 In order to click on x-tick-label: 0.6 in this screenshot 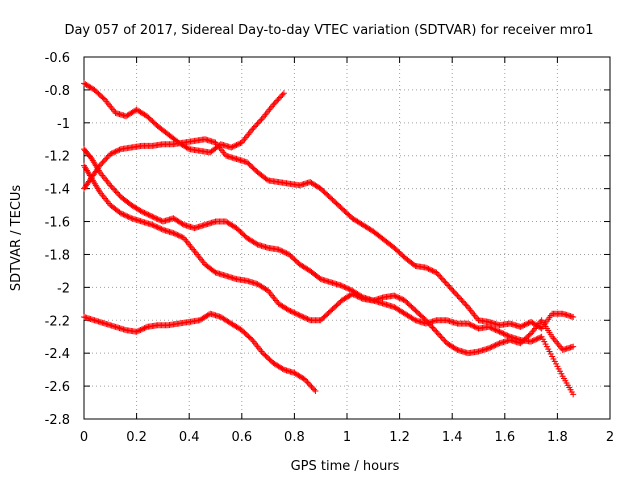, I will do `click(241, 437)`.